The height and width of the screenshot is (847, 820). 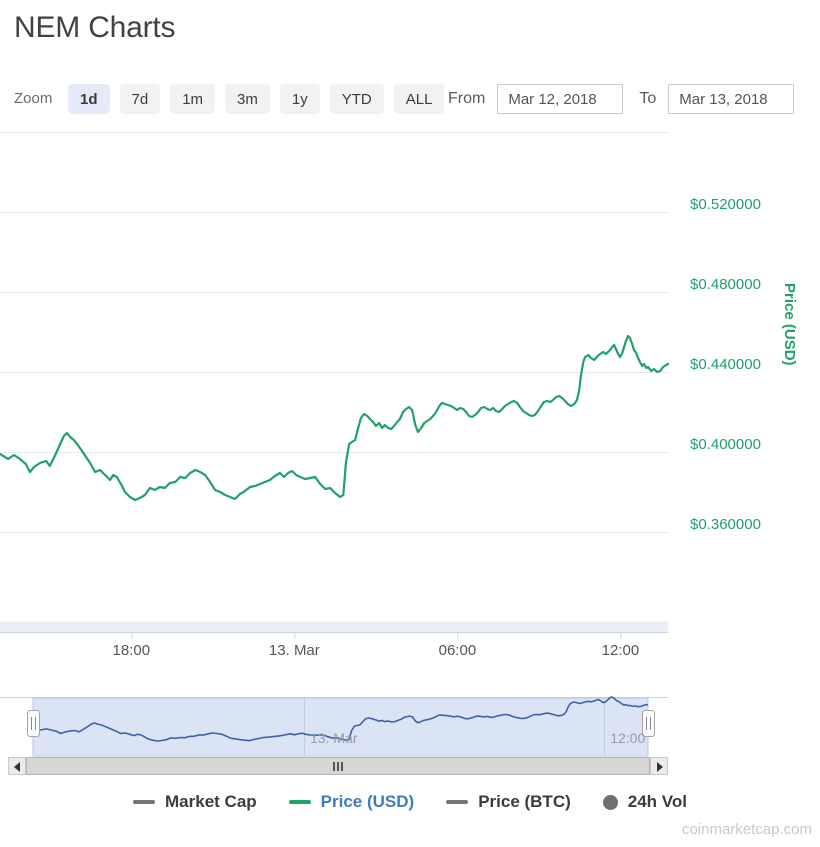 I want to click on legend-item-price-btc: Price (BTC), so click(x=508, y=802).